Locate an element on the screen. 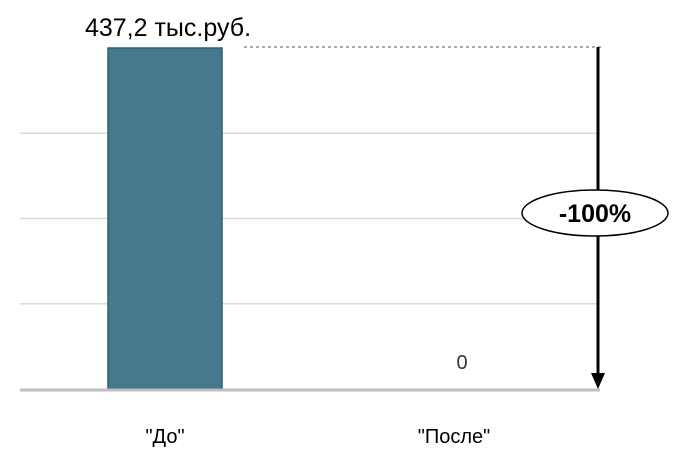 This screenshot has height=449, width=681. data-label-after: 0 is located at coordinates (461, 363).